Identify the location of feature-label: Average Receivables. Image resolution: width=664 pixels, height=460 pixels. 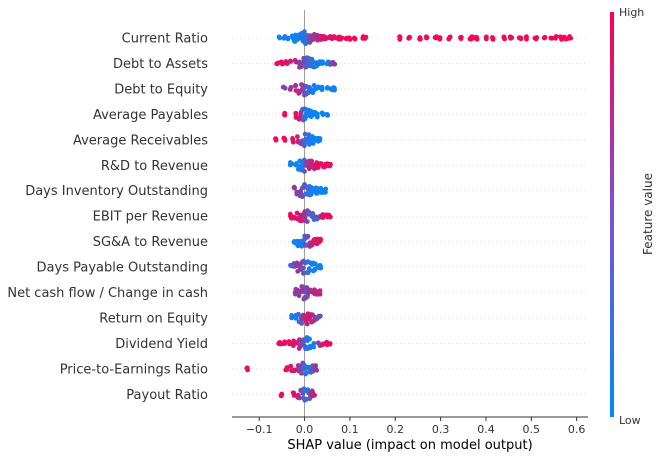
(140, 140).